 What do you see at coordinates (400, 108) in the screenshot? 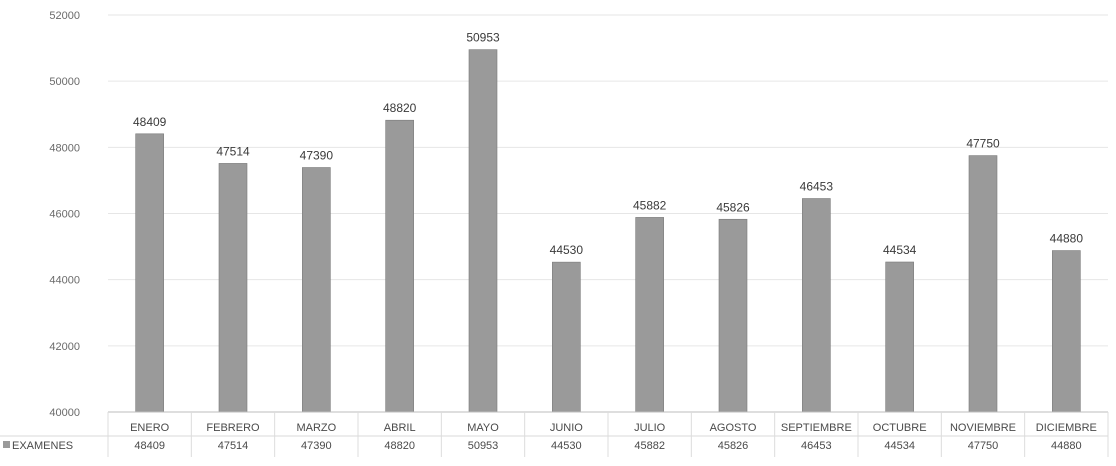
I see `data-label: 48820` at bounding box center [400, 108].